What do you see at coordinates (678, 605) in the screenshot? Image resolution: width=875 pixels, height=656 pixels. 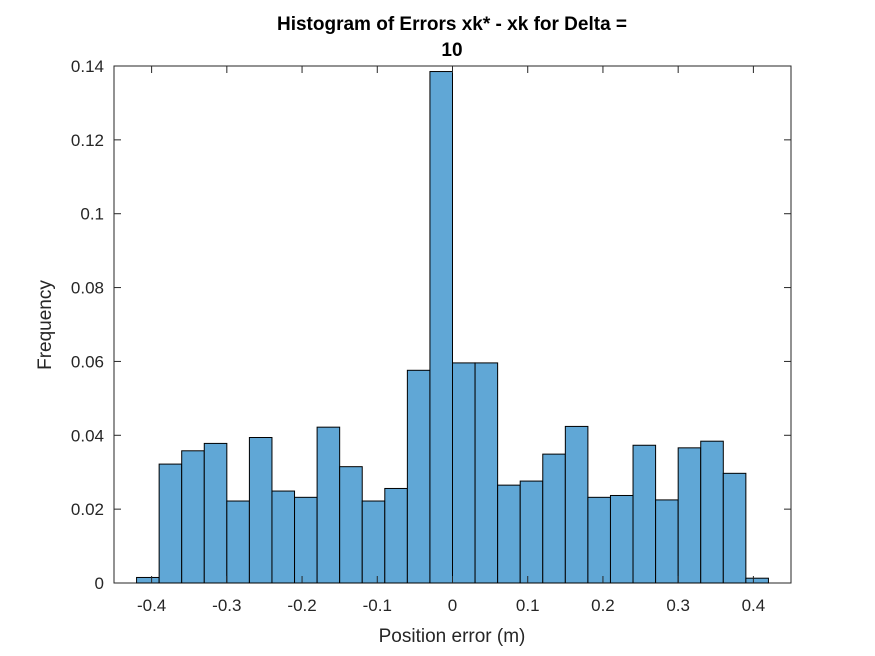 I see `x-tick-label: 0.3` at bounding box center [678, 605].